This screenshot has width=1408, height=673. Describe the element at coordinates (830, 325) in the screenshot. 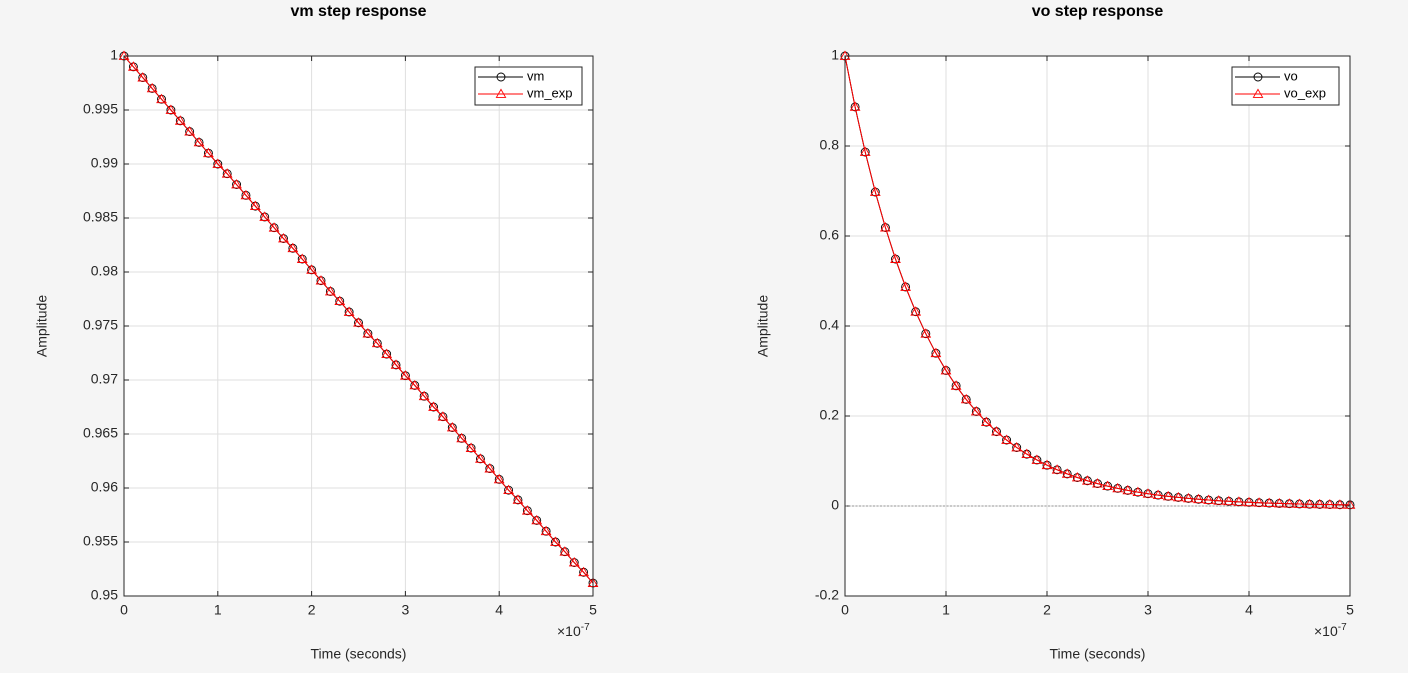

I see `y-tick-label: 0.4` at that location.